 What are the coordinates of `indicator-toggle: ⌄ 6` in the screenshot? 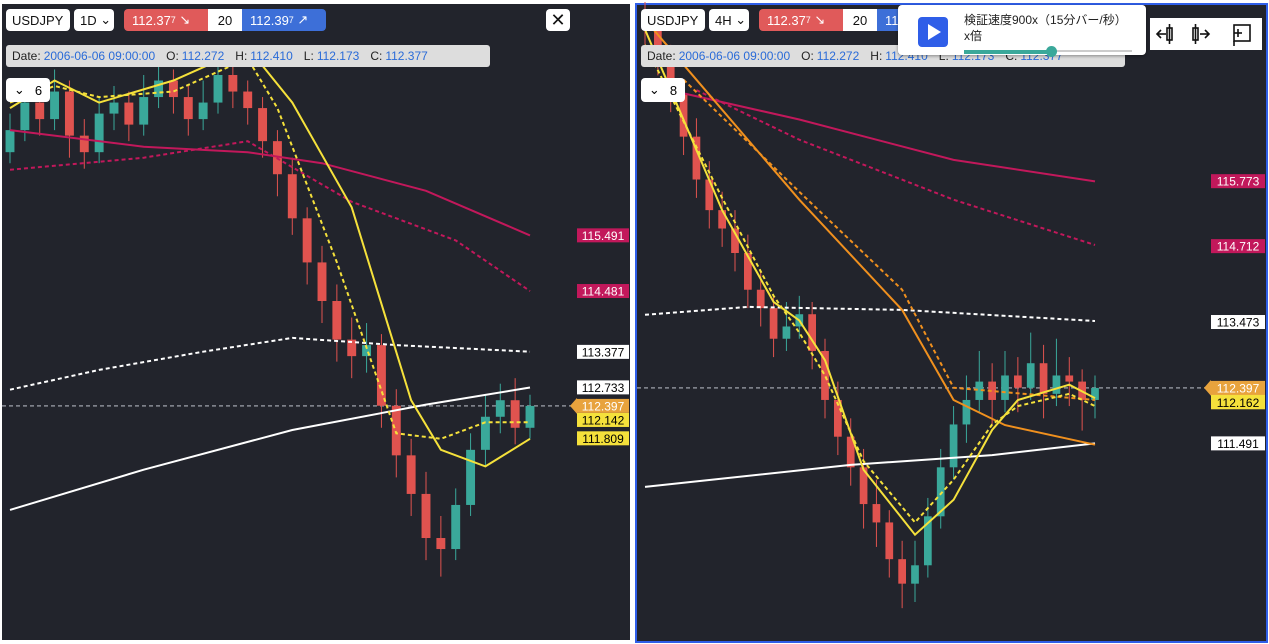 It's located at (28, 90).